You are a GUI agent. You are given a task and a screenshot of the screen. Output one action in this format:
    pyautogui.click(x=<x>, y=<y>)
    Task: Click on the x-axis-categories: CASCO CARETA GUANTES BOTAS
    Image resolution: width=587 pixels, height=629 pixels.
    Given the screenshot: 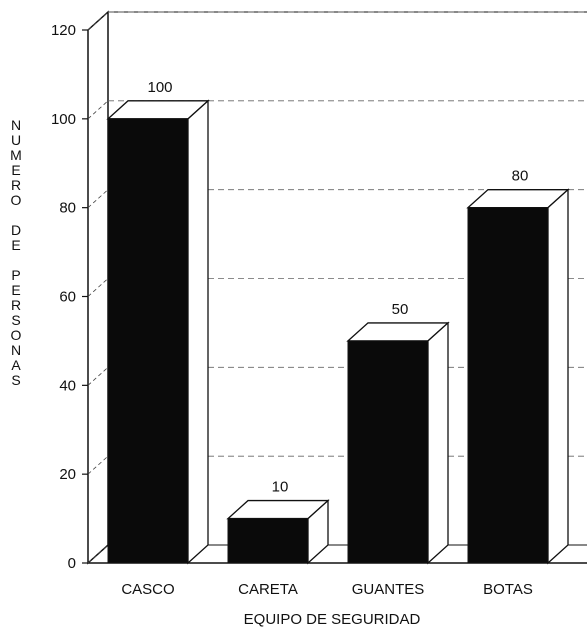 What is the action you would take?
    pyautogui.click(x=327, y=589)
    